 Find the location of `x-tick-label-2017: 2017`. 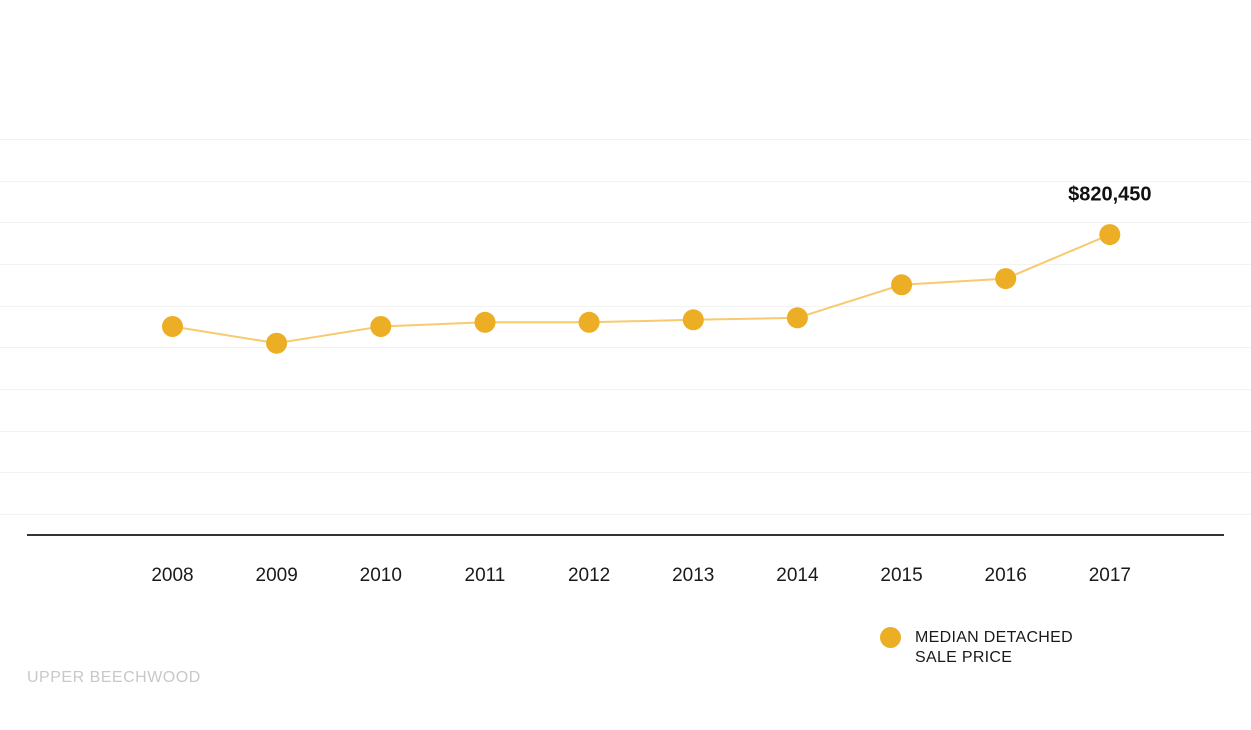

x-tick-label-2017: 2017 is located at coordinates (1110, 575).